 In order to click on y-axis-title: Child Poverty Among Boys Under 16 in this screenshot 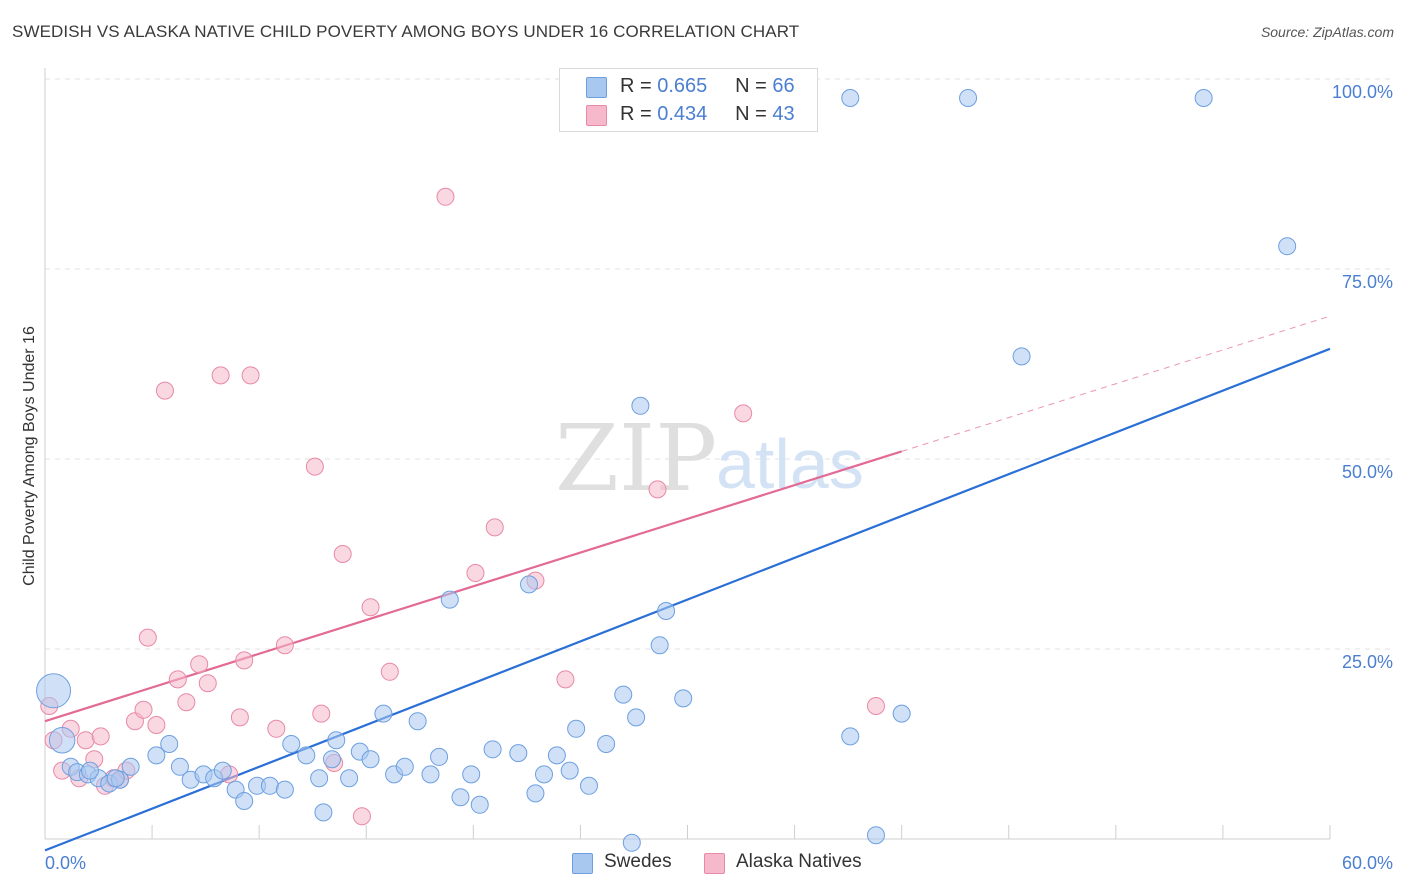, I will do `click(29, 456)`.